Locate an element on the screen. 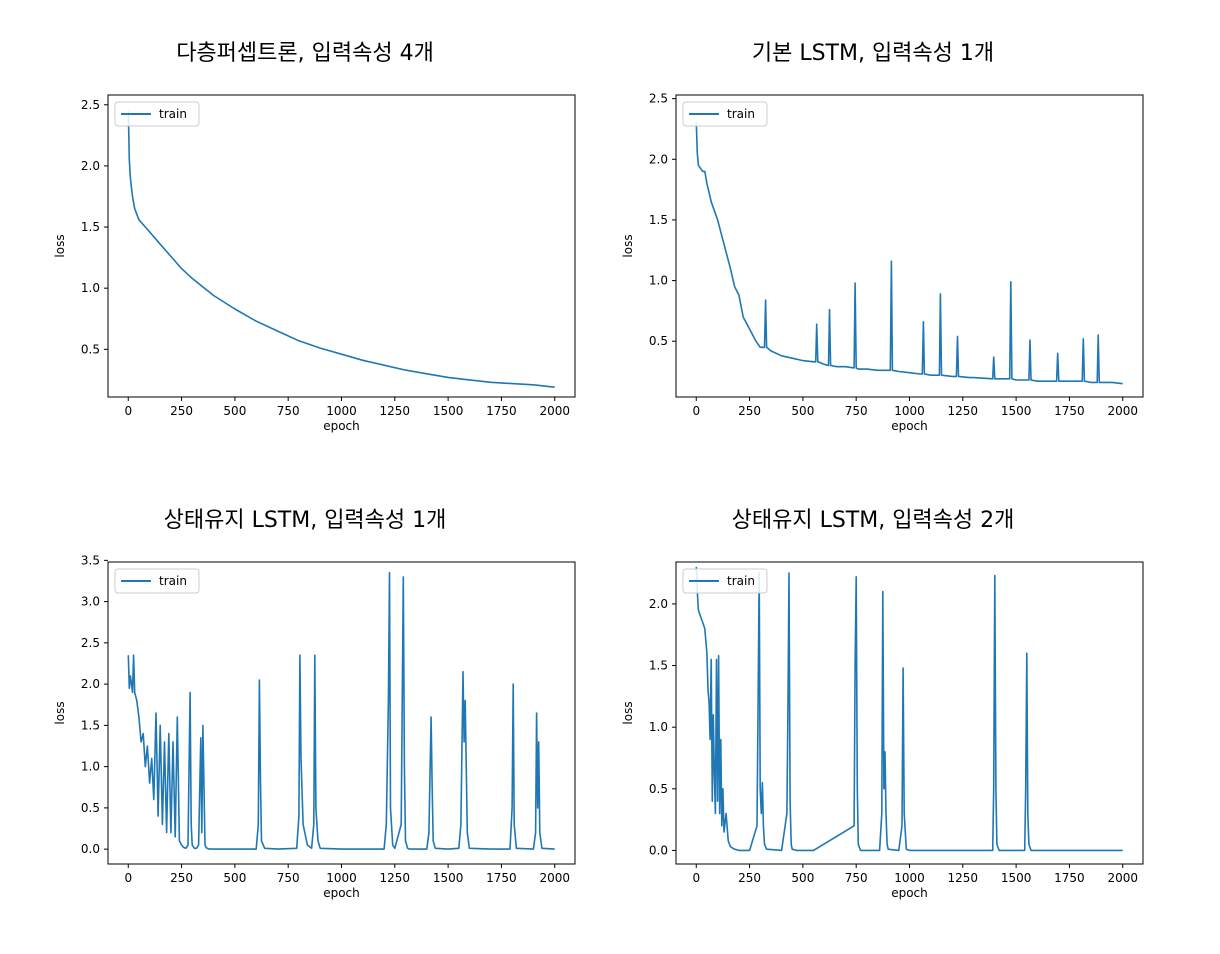 Image resolution: width=1220 pixels, height=954 pixels. chart-title: 상태유지 LSTM, 입력속성 1개 is located at coordinates (305, 520).